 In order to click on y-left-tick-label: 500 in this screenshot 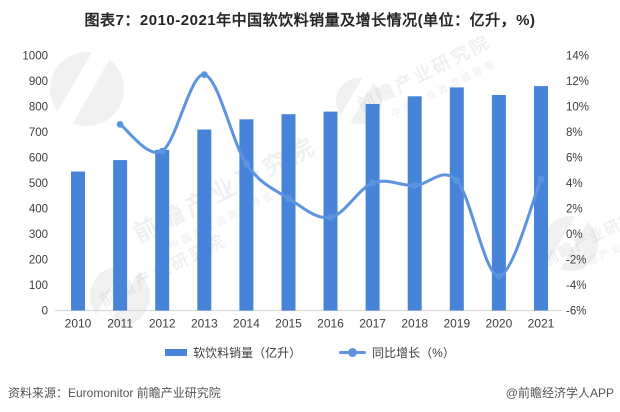, I will do `click(38, 184)`.